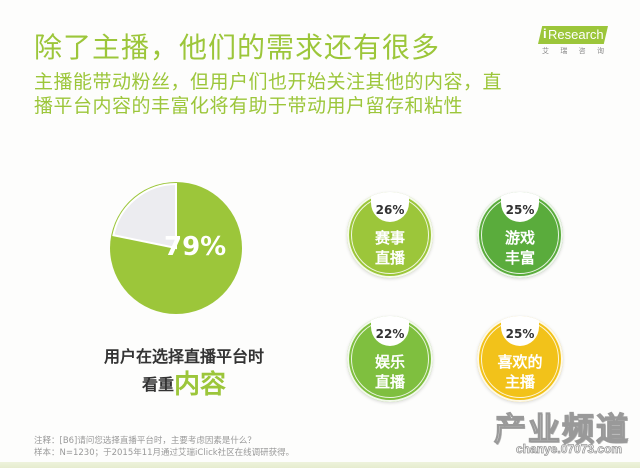 The image size is (640, 468). What do you see at coordinates (157, 384) in the screenshot?
I see `caption-prefix: 看重` at bounding box center [157, 384].